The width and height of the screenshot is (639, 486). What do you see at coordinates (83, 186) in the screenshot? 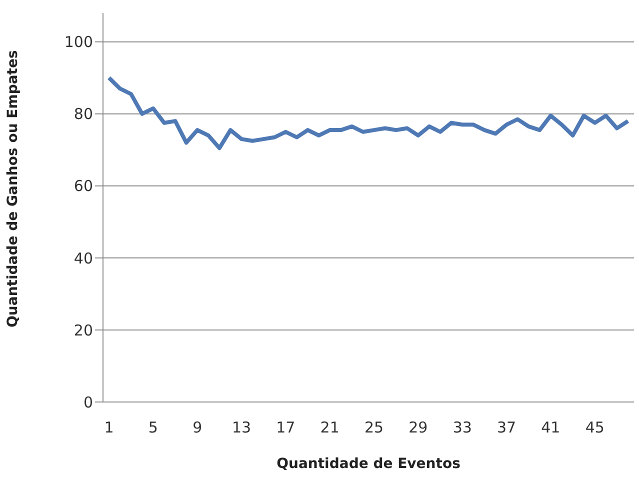
I see `y-tick-label: 60` at bounding box center [83, 186].